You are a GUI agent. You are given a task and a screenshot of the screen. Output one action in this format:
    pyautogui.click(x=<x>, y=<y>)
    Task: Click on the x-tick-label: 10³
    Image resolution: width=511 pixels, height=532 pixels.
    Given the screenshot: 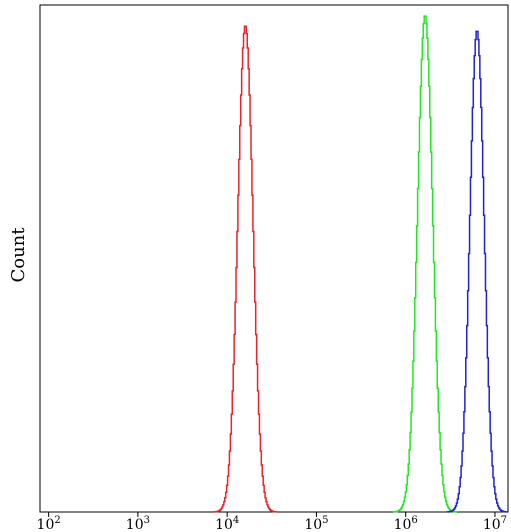 What is the action you would take?
    pyautogui.click(x=138, y=523)
    